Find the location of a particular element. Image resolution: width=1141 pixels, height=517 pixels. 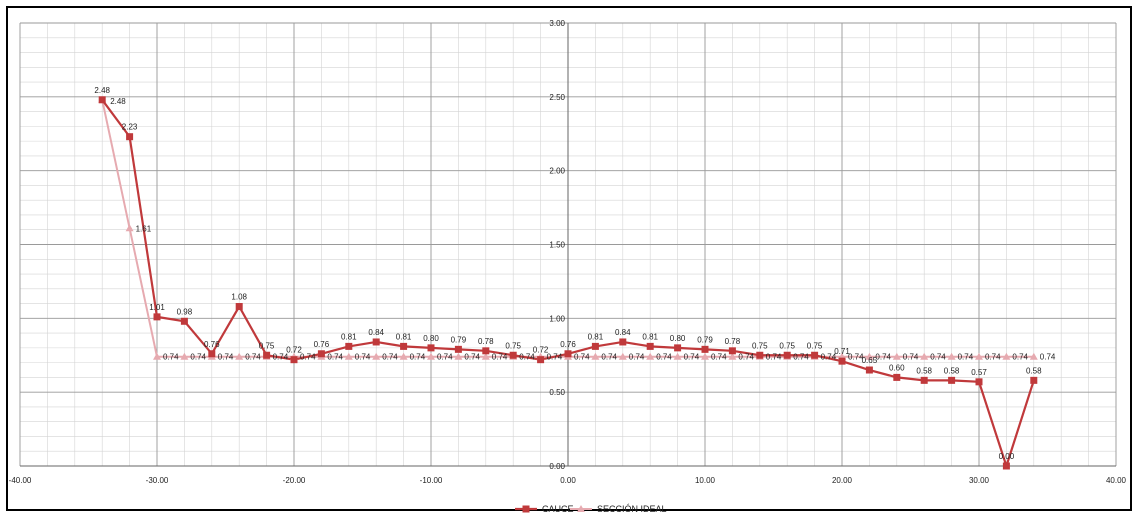

x-tick-label: -30.00 is located at coordinates (157, 480).